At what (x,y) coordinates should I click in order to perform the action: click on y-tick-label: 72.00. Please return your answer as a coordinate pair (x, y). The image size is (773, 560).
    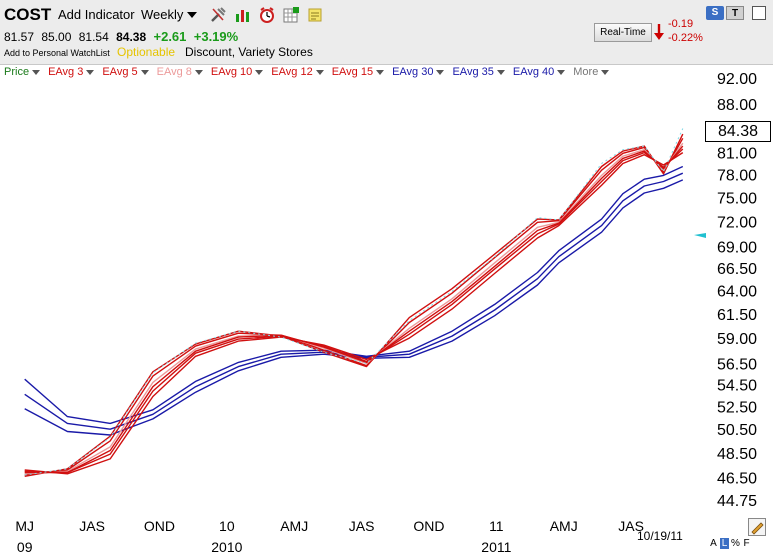
    Looking at the image, I should click on (737, 223).